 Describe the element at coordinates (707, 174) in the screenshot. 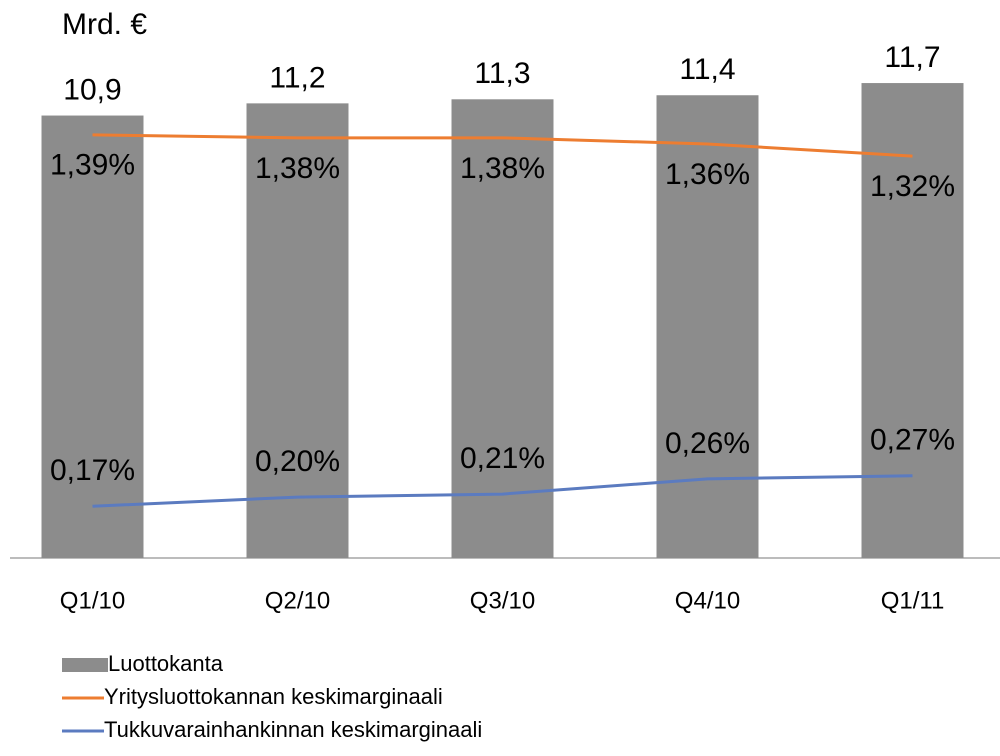

I see `value-label: 1,36%` at that location.